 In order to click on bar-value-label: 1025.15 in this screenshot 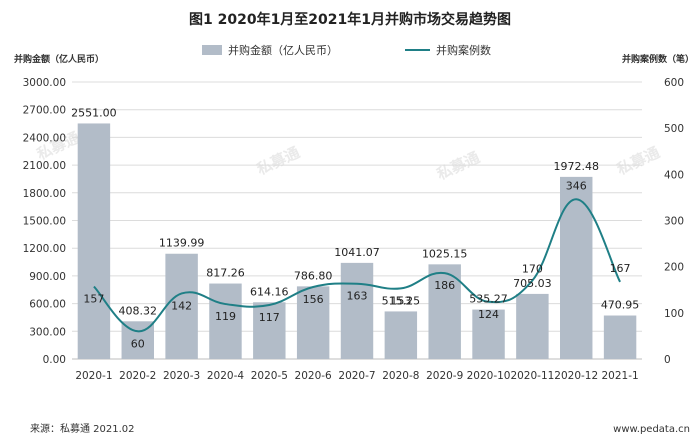, I will do `click(445, 253)`.